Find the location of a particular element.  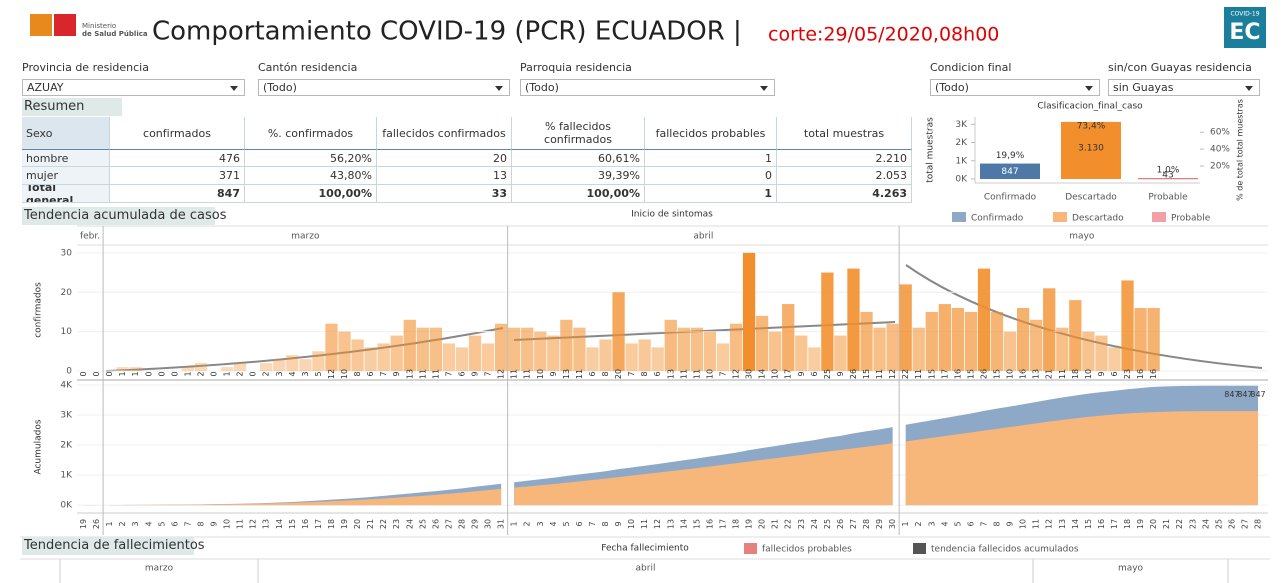

table-cell: 43,80% is located at coordinates (311, 176).